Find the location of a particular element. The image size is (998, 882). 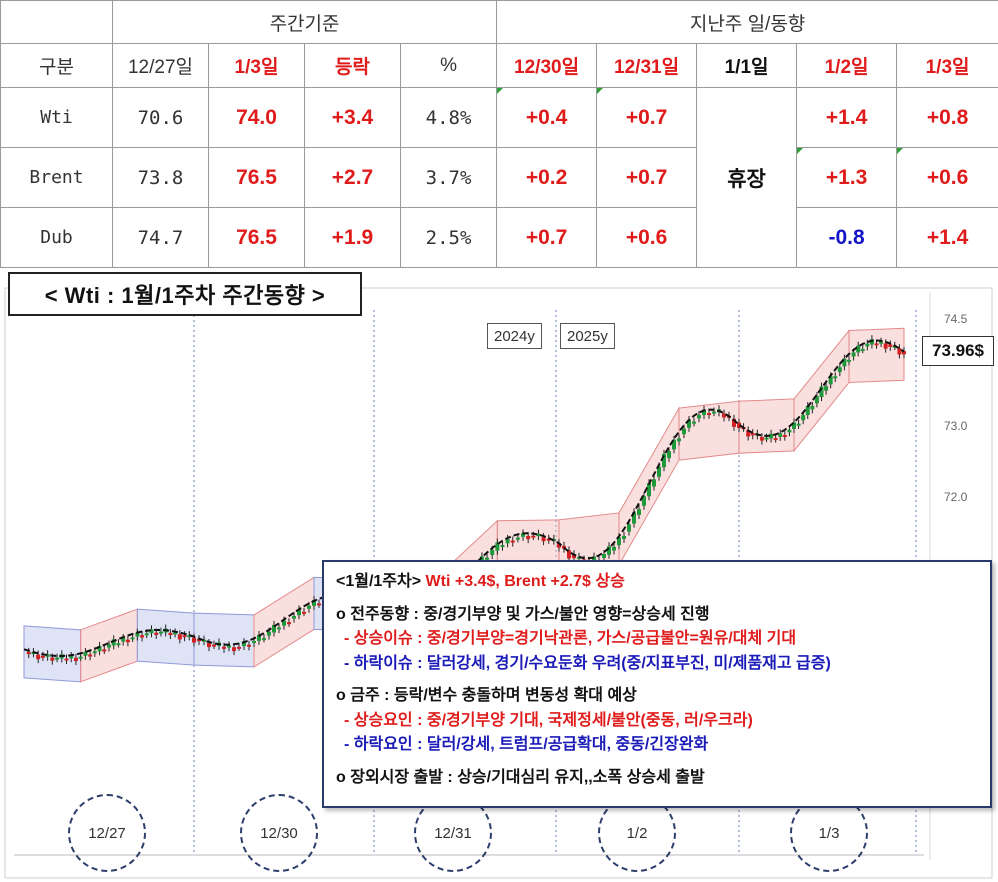

row-d1: +0.4 is located at coordinates (547, 117).